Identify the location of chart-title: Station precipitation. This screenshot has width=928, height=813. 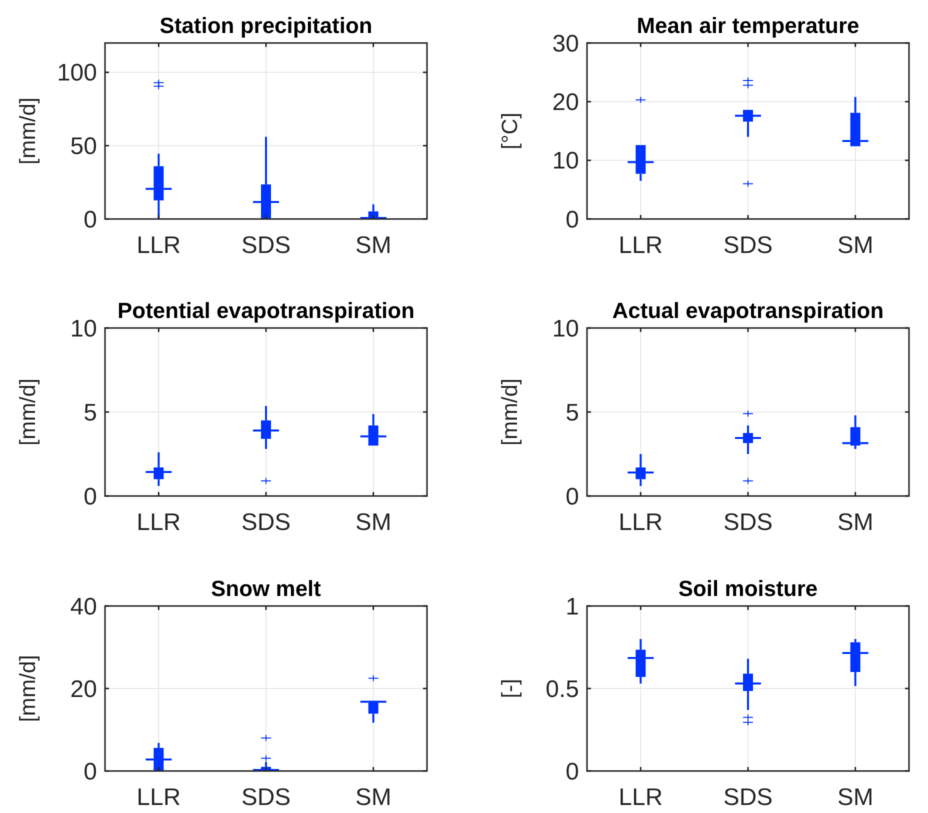
(266, 25).